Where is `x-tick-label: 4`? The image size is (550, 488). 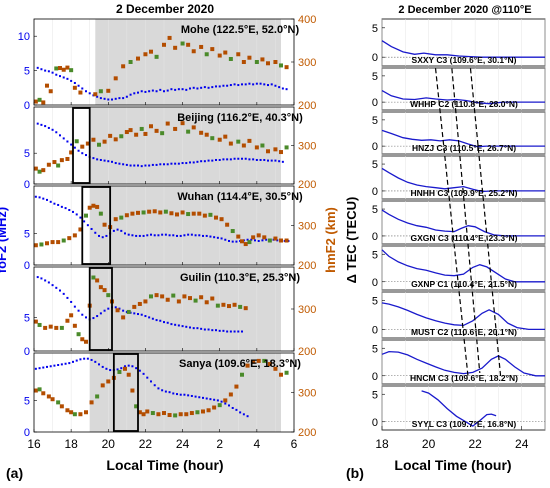
x-tick-label: 4 is located at coordinates (257, 444).